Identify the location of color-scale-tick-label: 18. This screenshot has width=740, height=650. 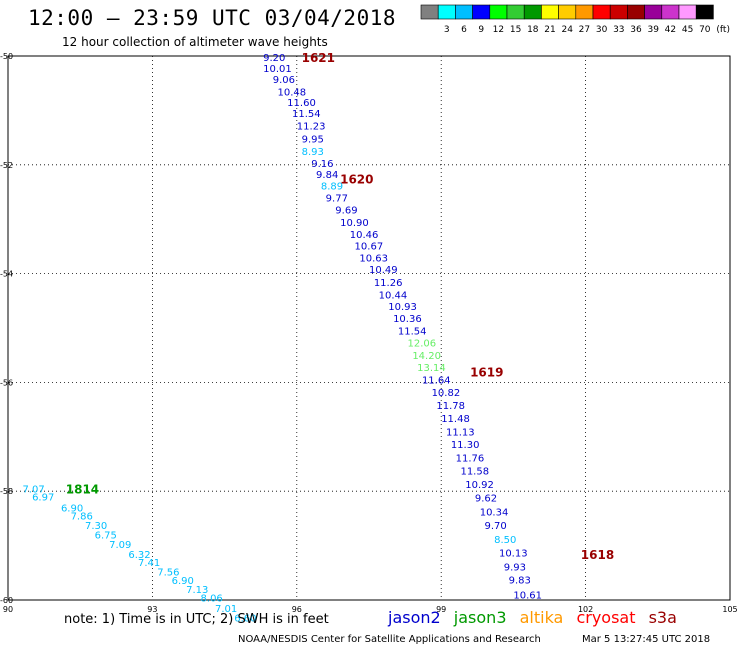
(533, 30).